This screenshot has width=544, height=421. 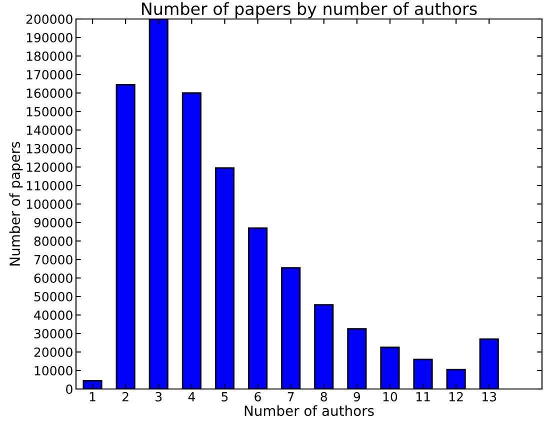 What do you see at coordinates (191, 397) in the screenshot?
I see `x-tick-label: 4` at bounding box center [191, 397].